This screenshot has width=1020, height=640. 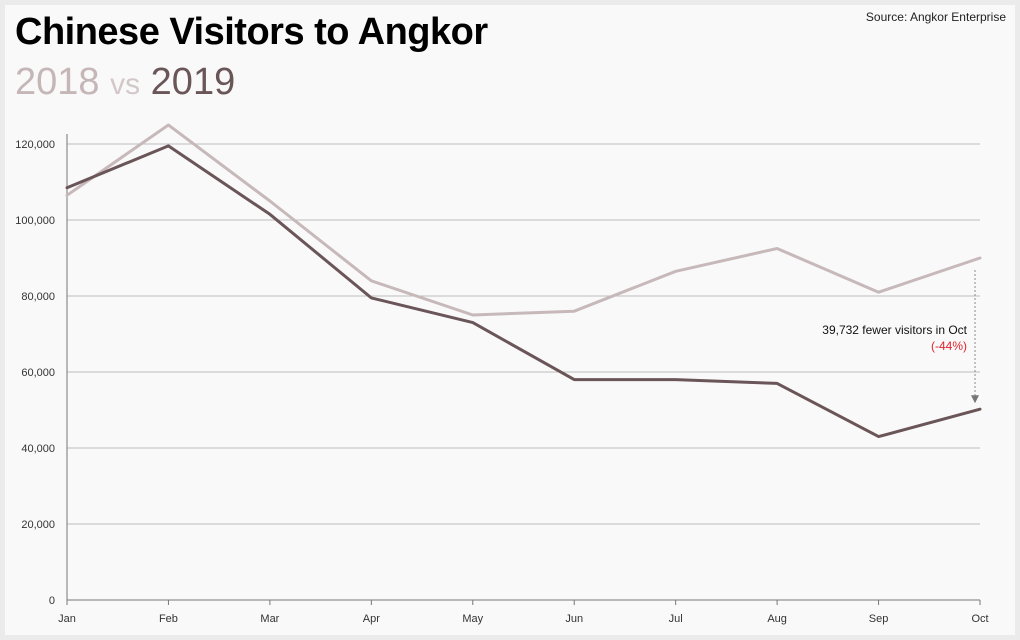 What do you see at coordinates (574, 619) in the screenshot?
I see `x-tick-label: Jun` at bounding box center [574, 619].